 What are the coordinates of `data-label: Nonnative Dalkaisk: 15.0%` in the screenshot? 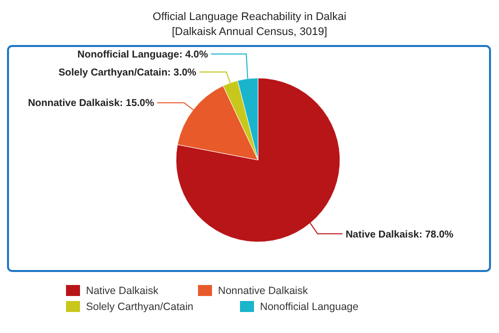 It's located at (91, 104).